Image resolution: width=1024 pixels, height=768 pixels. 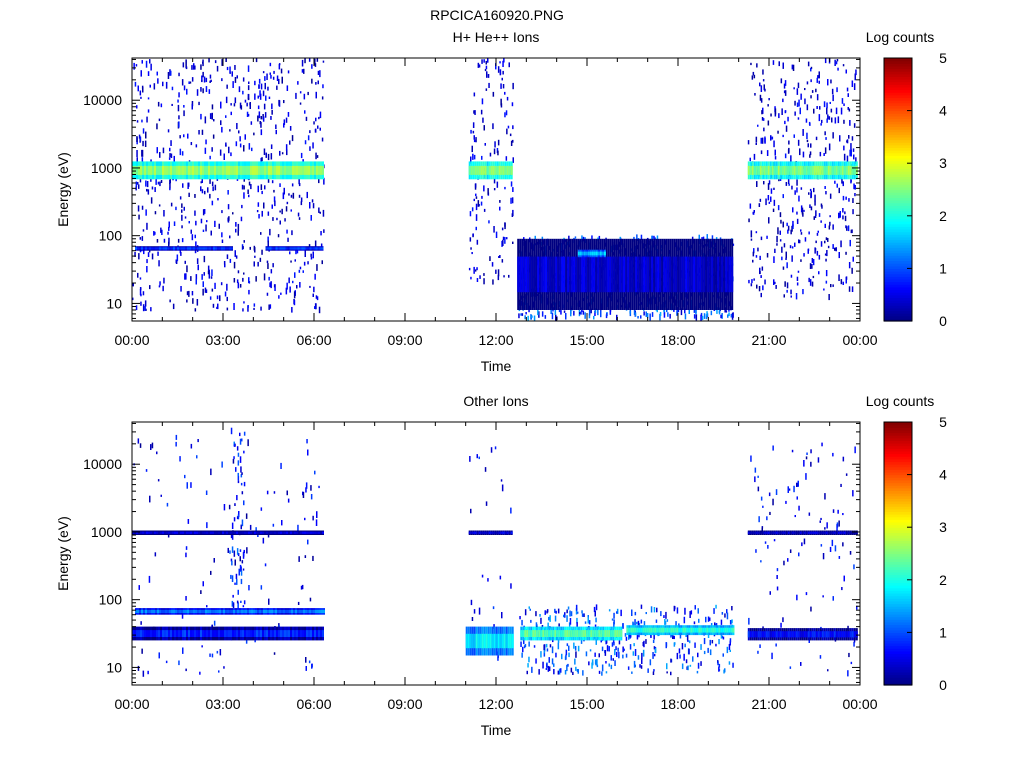 What do you see at coordinates (497, 15) in the screenshot?
I see `figure-title: RPCICA160920.PNG` at bounding box center [497, 15].